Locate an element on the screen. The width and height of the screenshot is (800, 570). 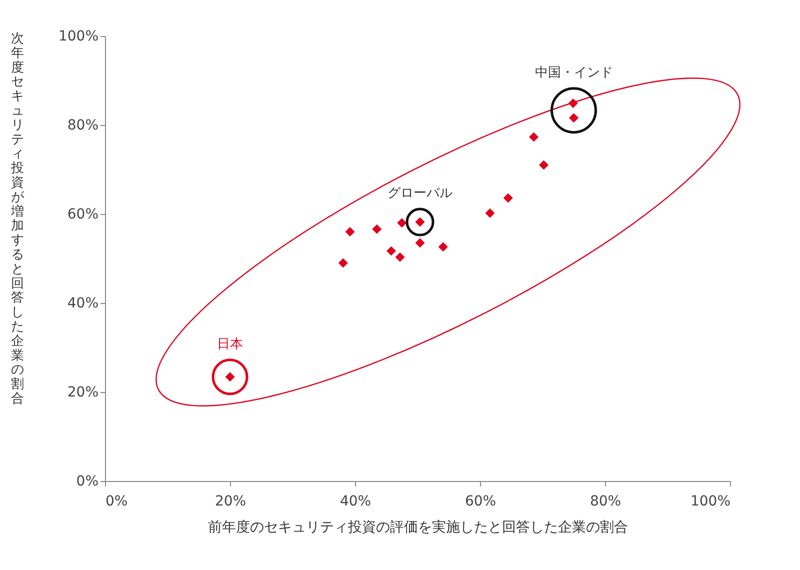
text: 次年度セキュリティ投資が増加すると回答した企業の割合 is located at coordinates (17, 219).